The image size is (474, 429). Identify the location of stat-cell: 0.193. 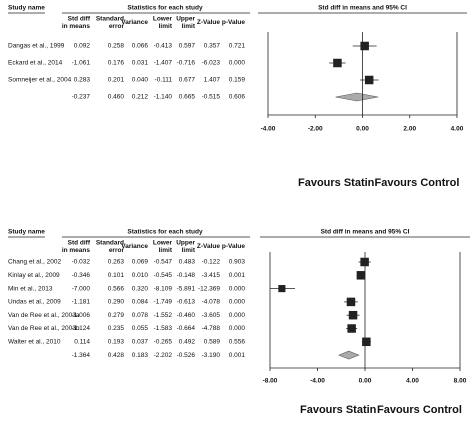
(116, 342).